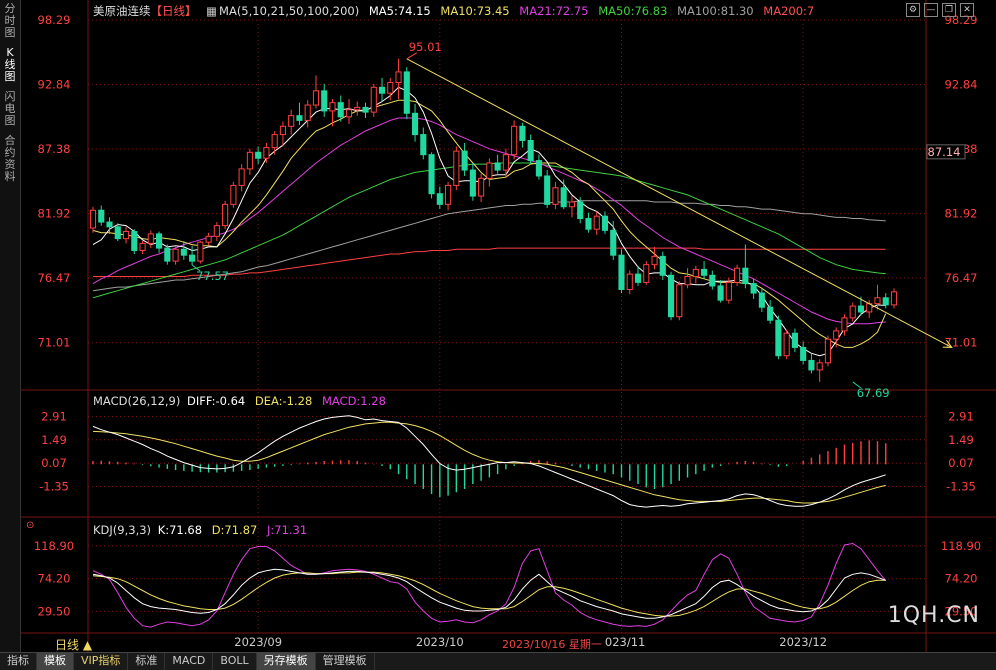 This screenshot has height=670, width=996. Describe the element at coordinates (10, 20) in the screenshot. I see `nav-intraday: 分时图` at that location.